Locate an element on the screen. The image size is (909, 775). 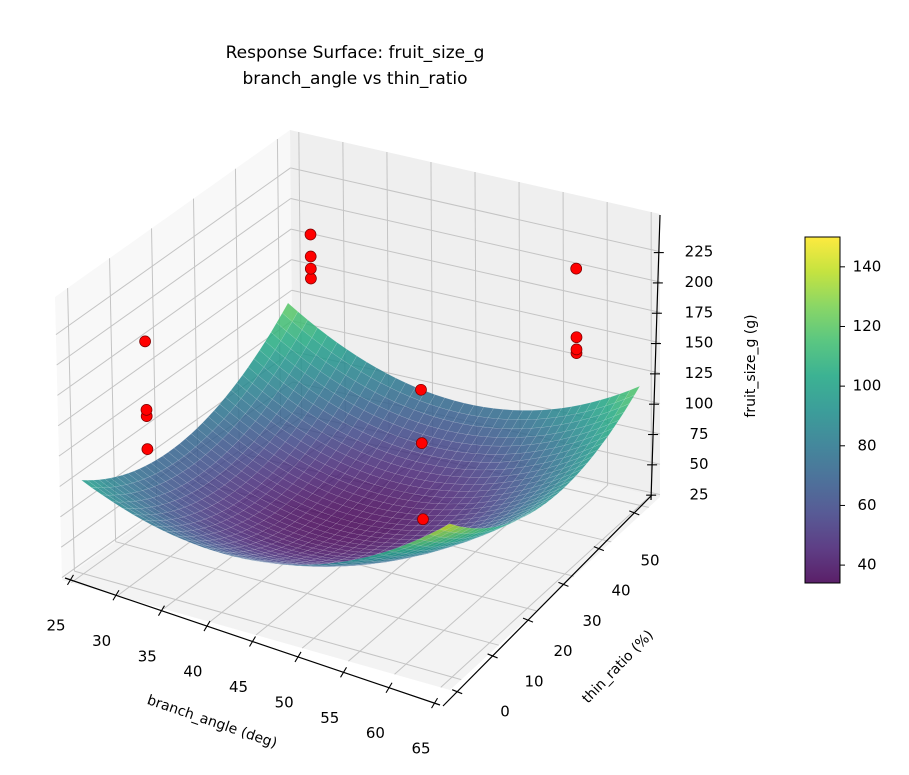
z-axis-tick-label: 75 is located at coordinates (698, 434).